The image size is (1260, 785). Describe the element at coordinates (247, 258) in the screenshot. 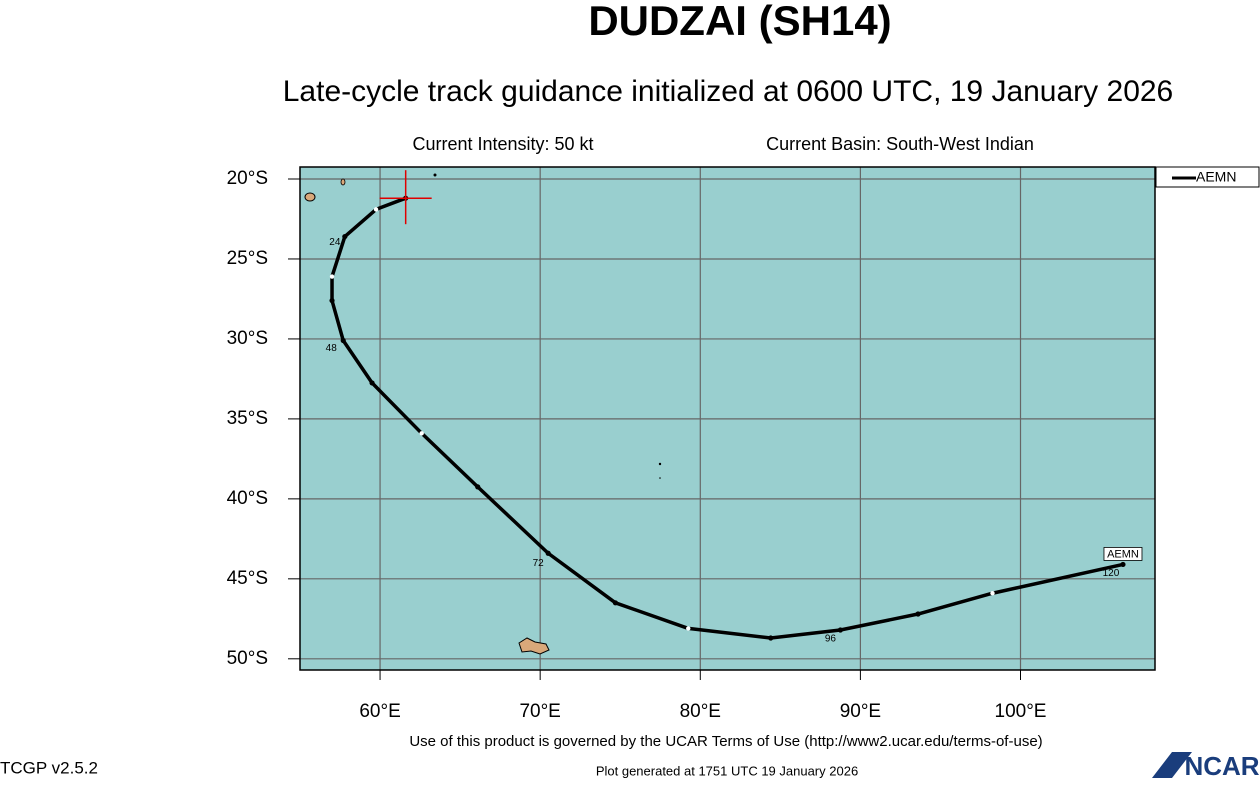

I see `y-tick-label: 25°S` at that location.